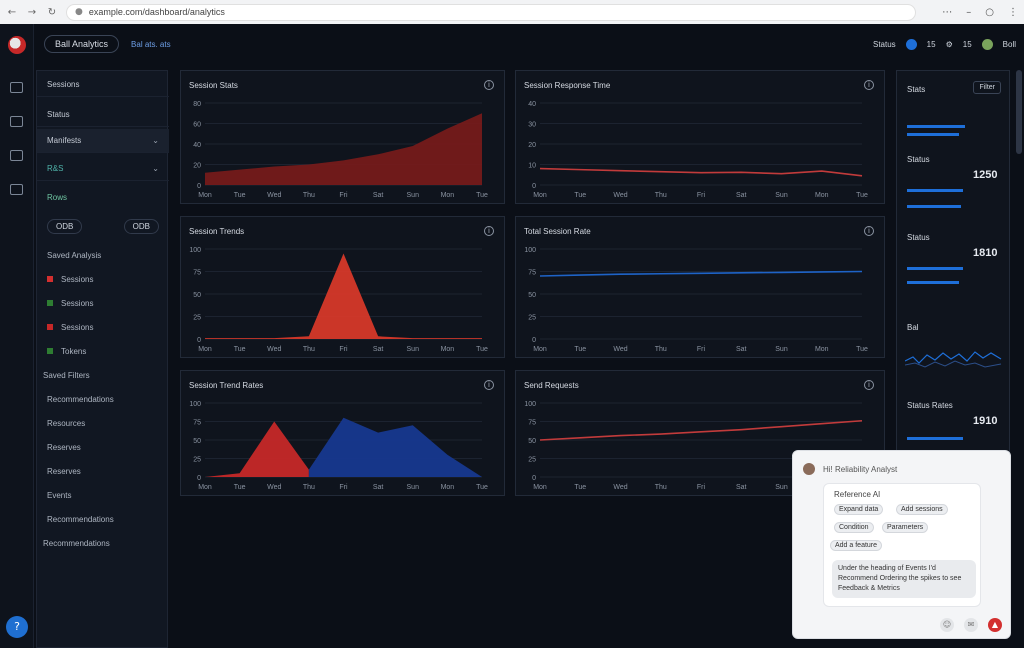 Image resolution: width=1024 pixels, height=648 pixels. I want to click on x-tick-label: Fri, so click(701, 487).